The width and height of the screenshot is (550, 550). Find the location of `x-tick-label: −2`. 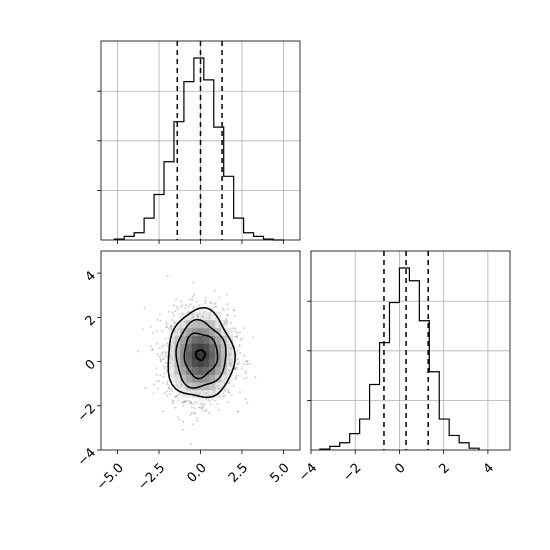

x-tick-label: −2 is located at coordinates (352, 473).